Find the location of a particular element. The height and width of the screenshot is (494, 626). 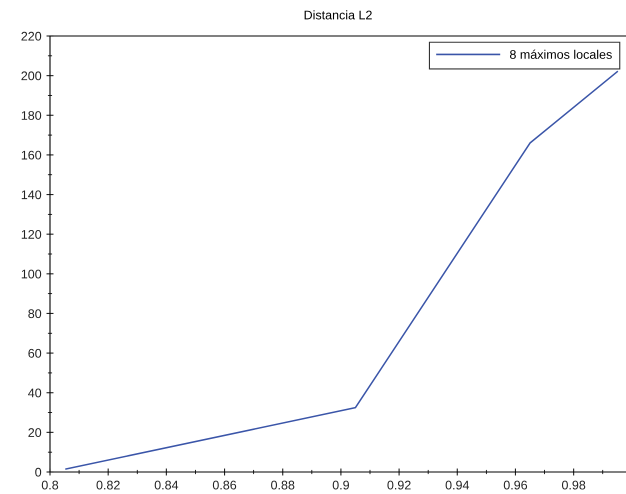

x-tick-label: 0.88 is located at coordinates (282, 485).